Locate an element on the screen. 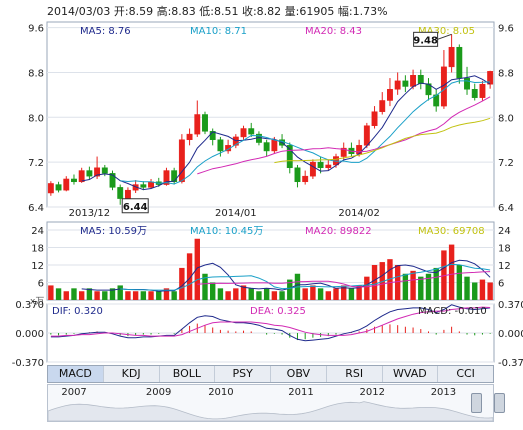 The image size is (523, 430). macd-label: MACD: -0.010 is located at coordinates (452, 311).